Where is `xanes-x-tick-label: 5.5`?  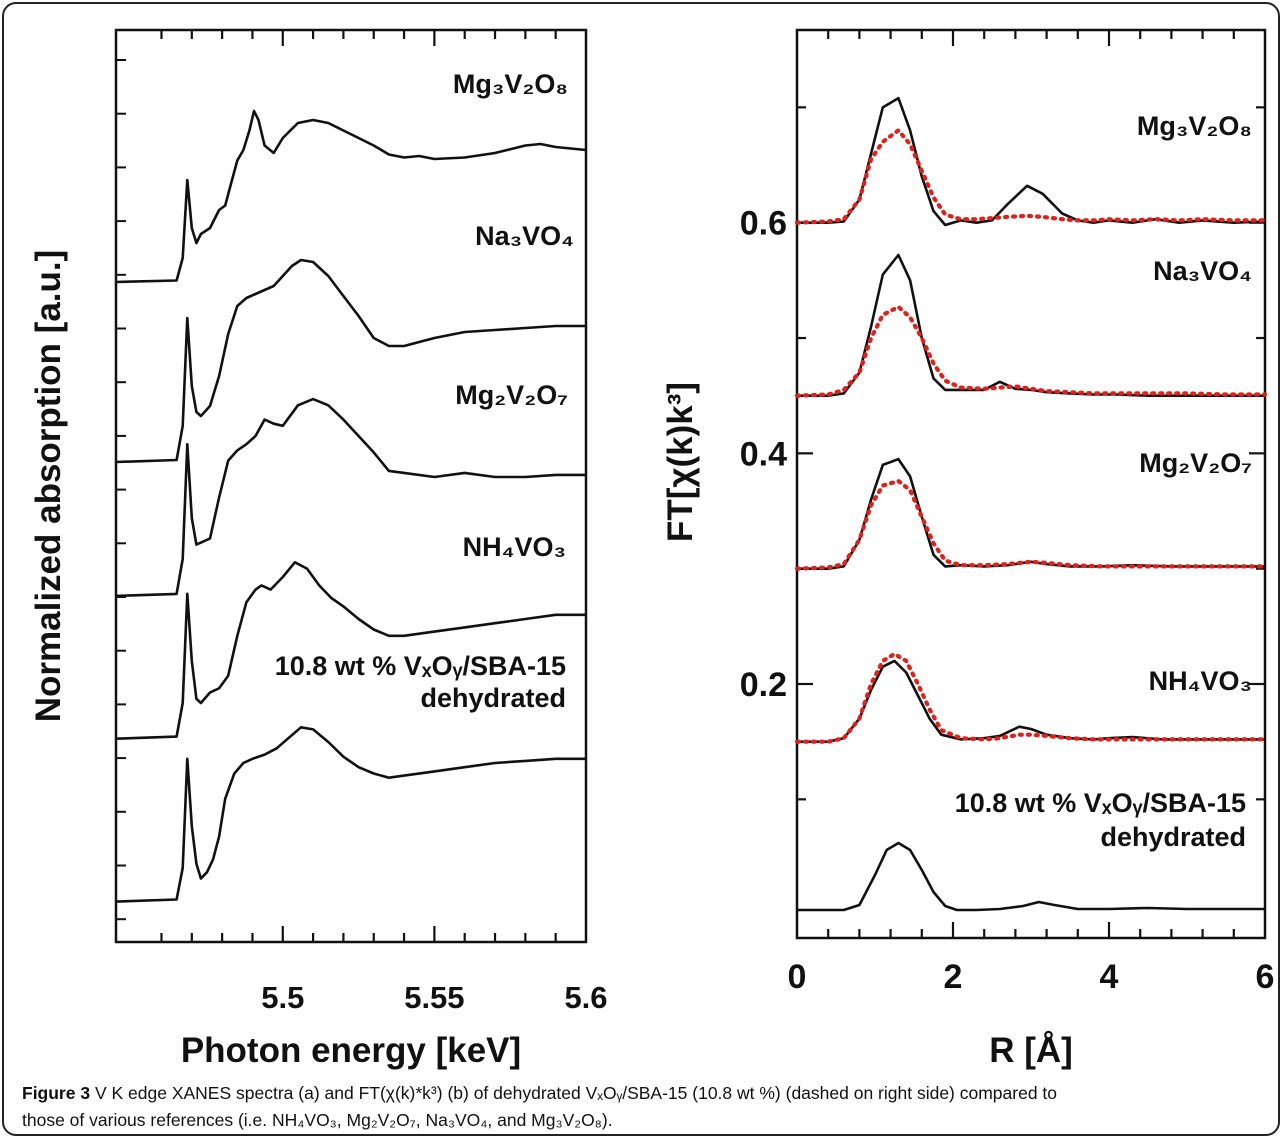 xanes-x-tick-label: 5.5 is located at coordinates (282, 997).